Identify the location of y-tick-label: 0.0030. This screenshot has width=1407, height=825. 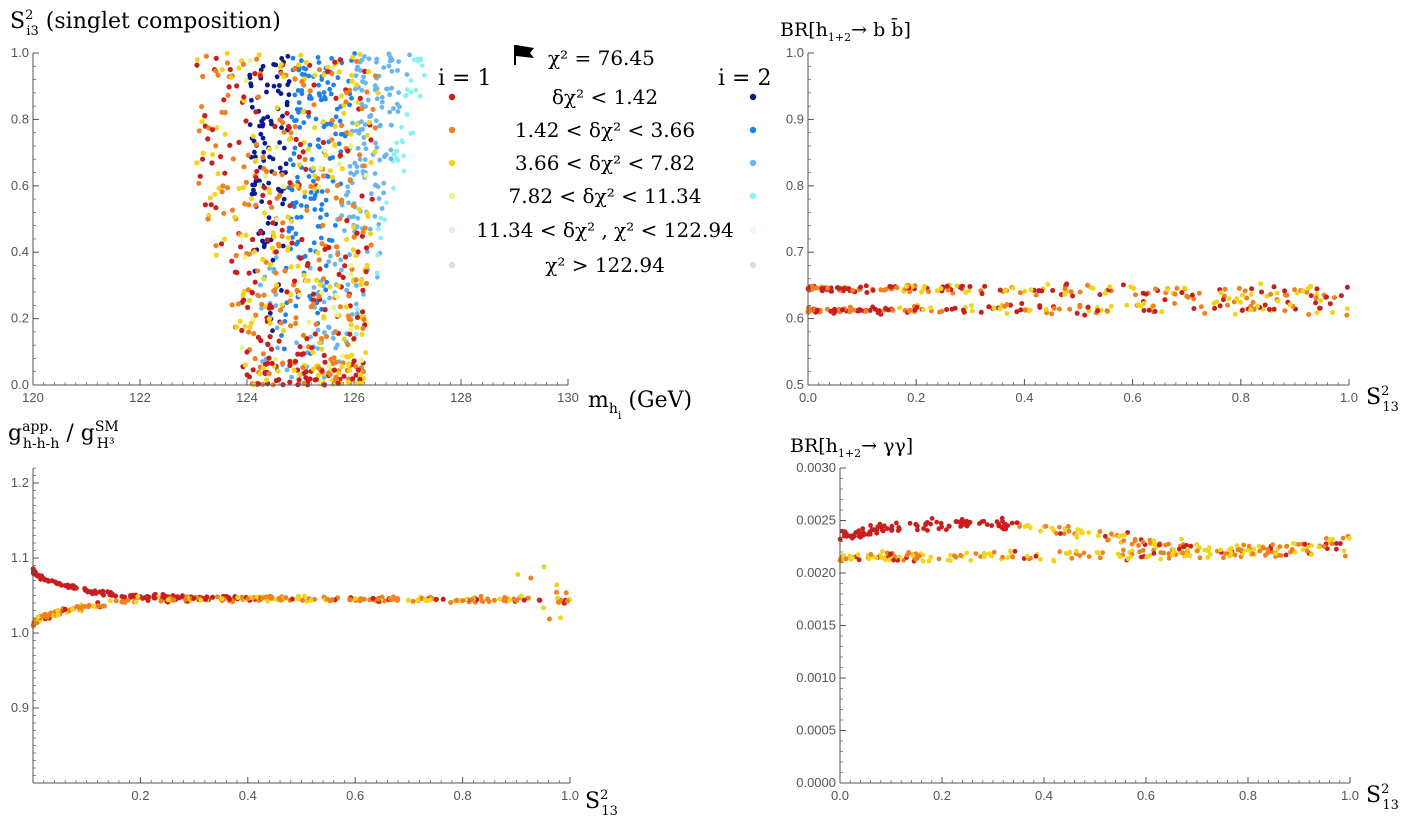
(816, 467).